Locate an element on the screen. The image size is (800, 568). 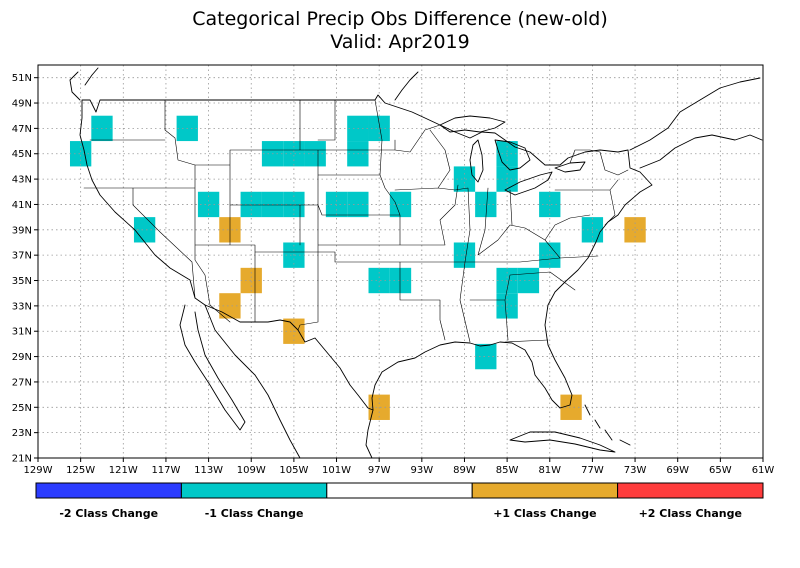
lake-michigan is located at coordinates (476, 161).